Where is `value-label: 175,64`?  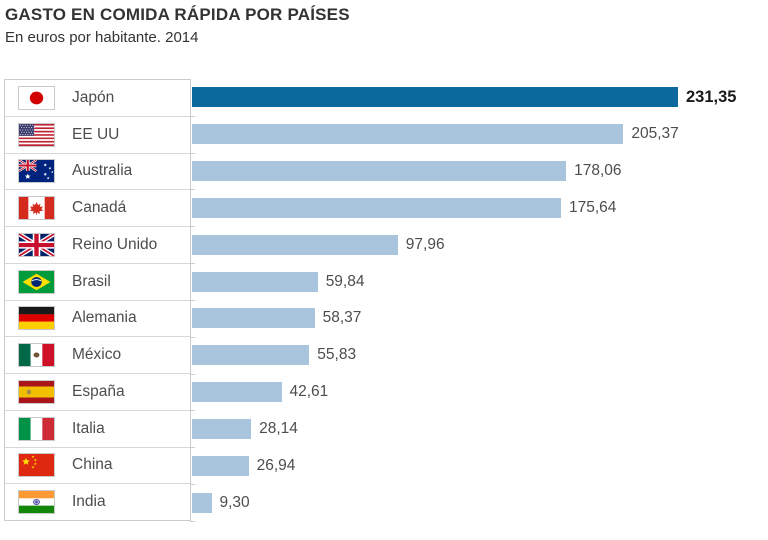
value-label: 175,64 is located at coordinates (593, 207).